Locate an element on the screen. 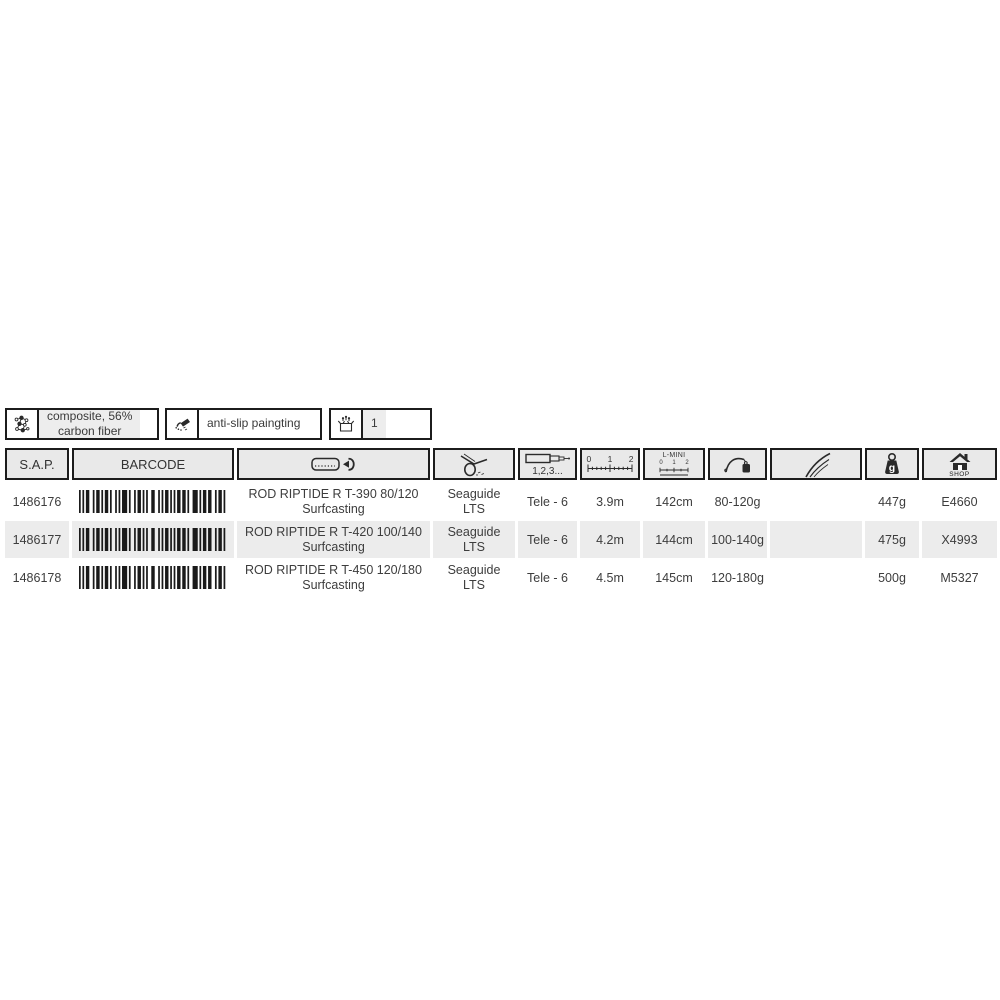 The width and height of the screenshot is (1000, 1000). cell-closed-length: 145cm is located at coordinates (674, 577).